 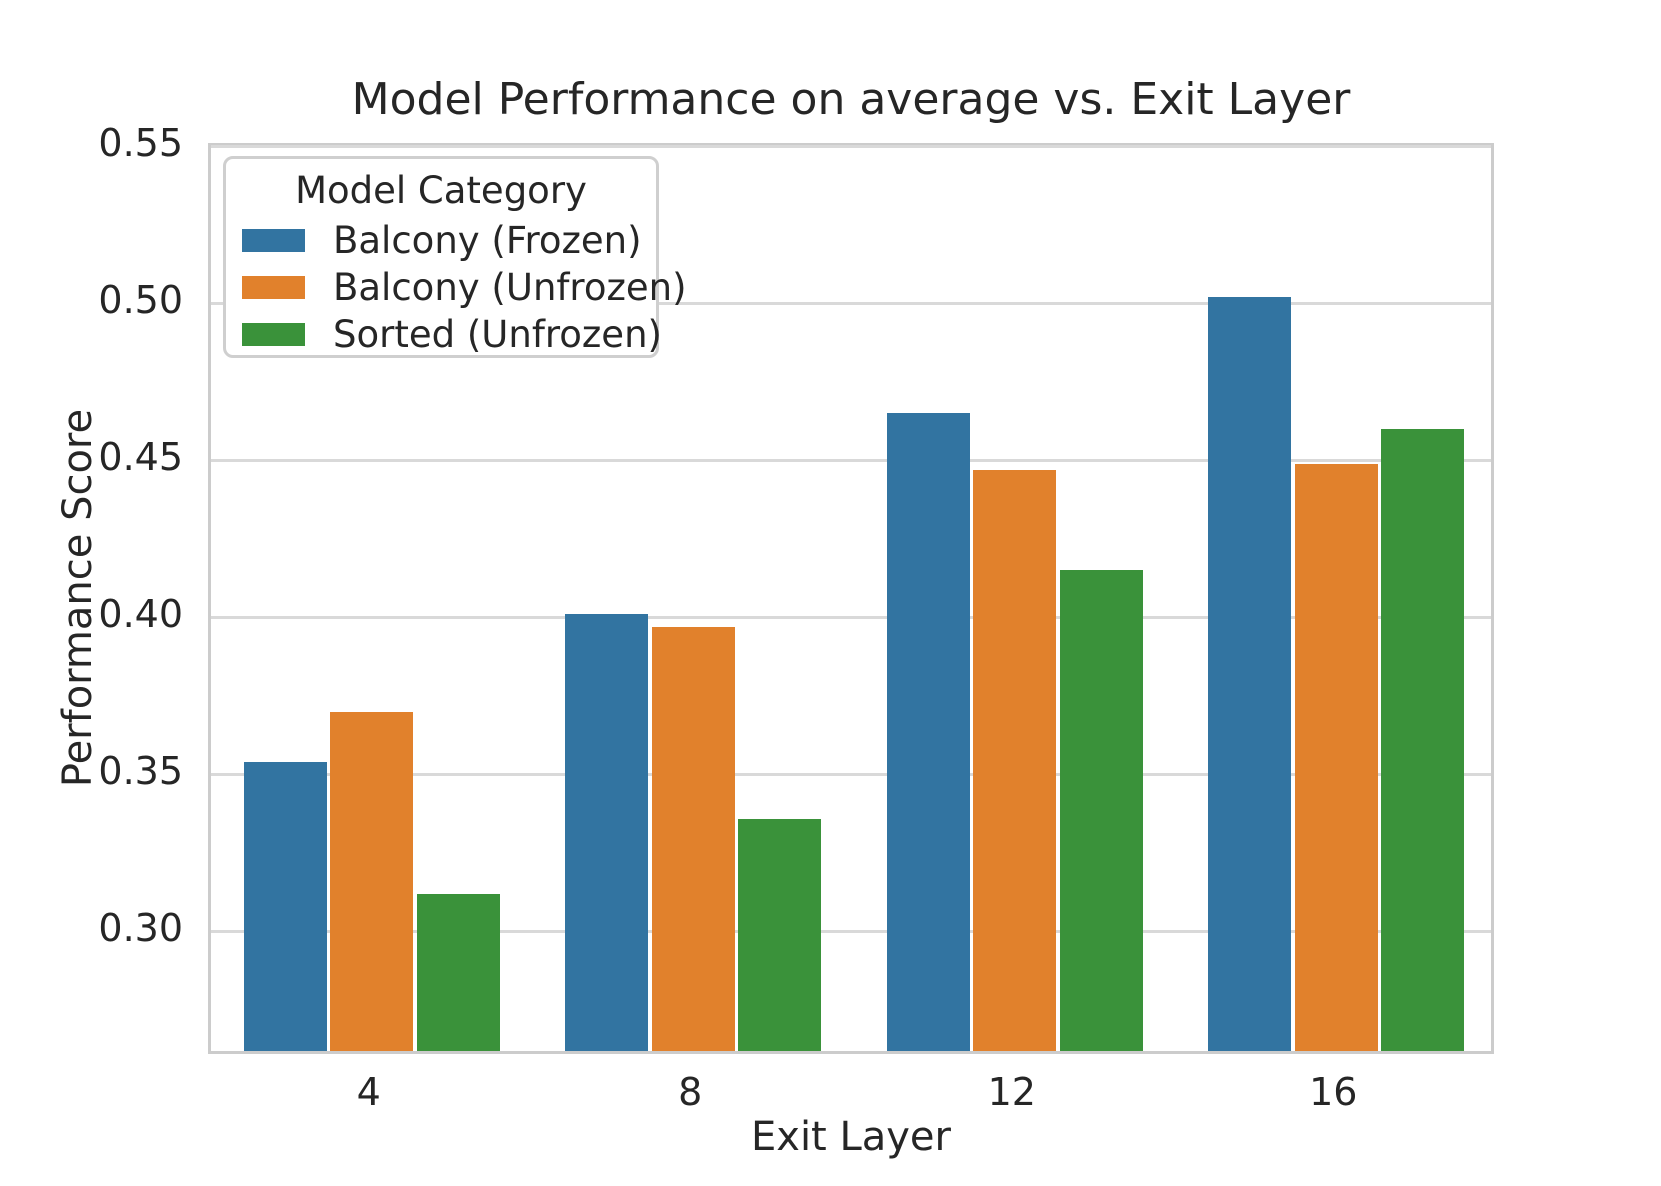 I want to click on x-tick-label-4: 4, so click(x=368, y=1092).